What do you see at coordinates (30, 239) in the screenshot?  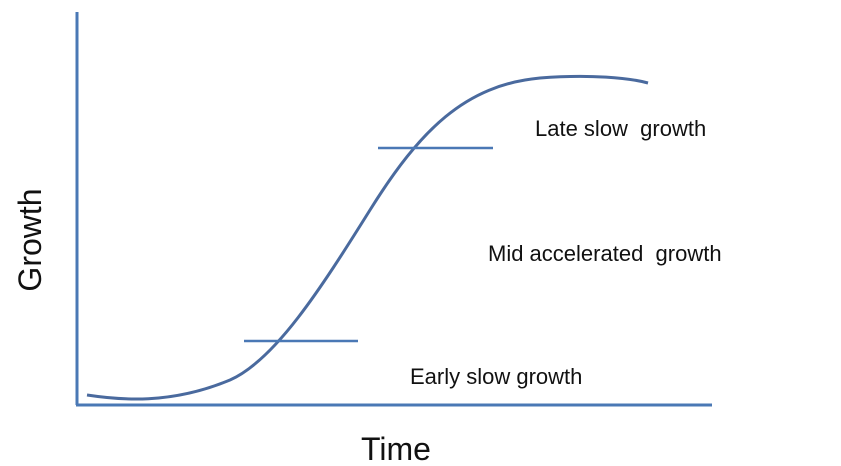 I see `y-axis-label: Growth` at bounding box center [30, 239].